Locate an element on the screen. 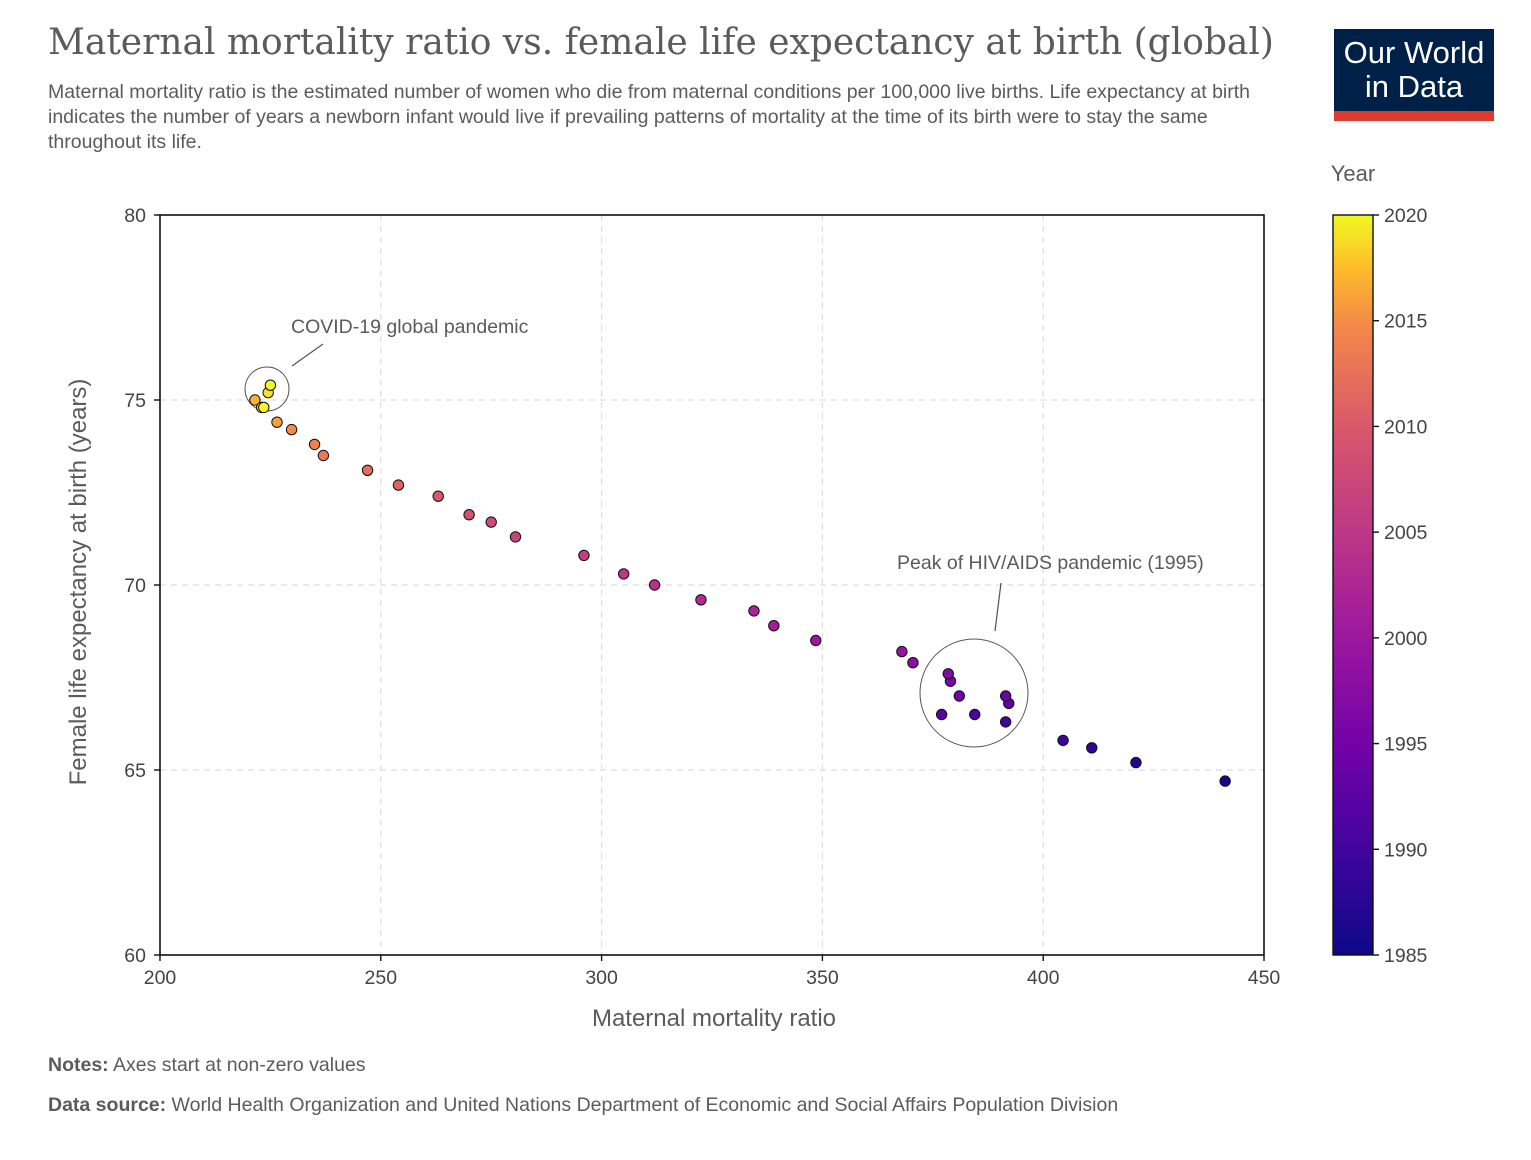 This screenshot has height=1160, width=1531. x-tick-label: 450 is located at coordinates (1264, 978).